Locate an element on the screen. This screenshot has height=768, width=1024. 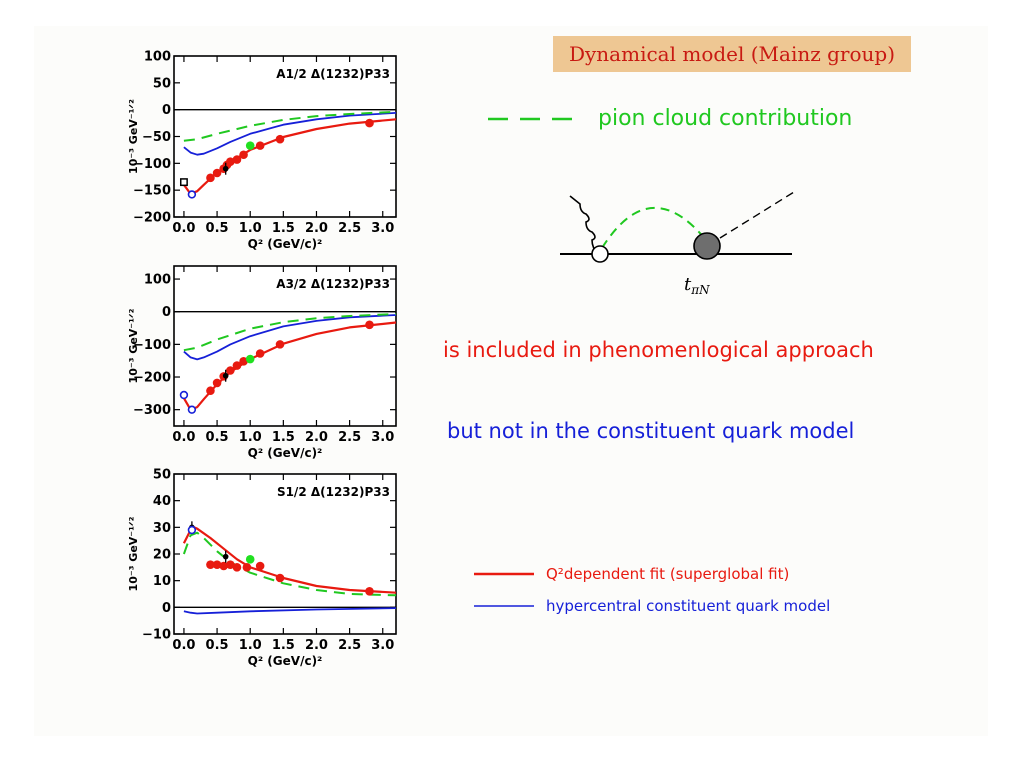
outgoing-pion-line is located at coordinates (757, 215).